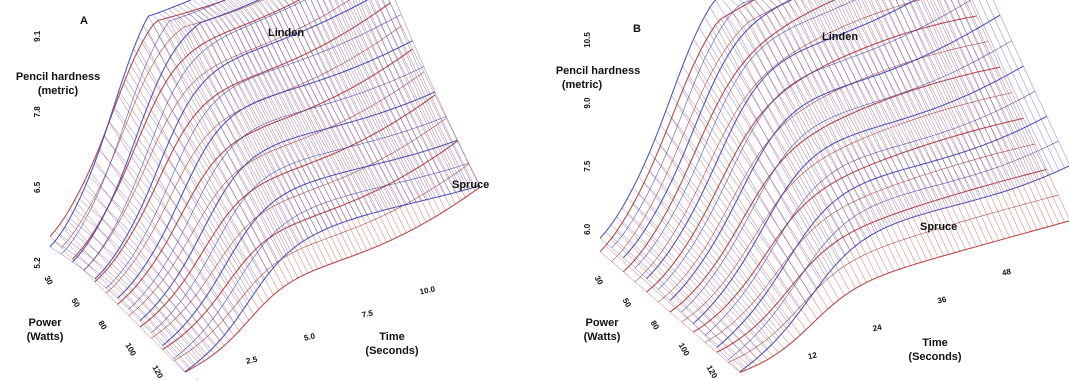  What do you see at coordinates (37, 112) in the screenshot?
I see `z-tick-label: 7.8` at bounding box center [37, 112].